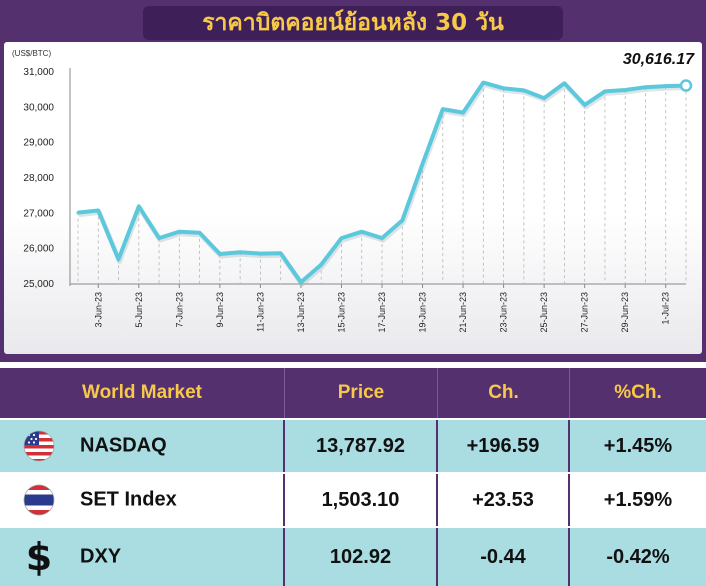  I want to click on y-tick-label: 26,000, so click(38, 249).